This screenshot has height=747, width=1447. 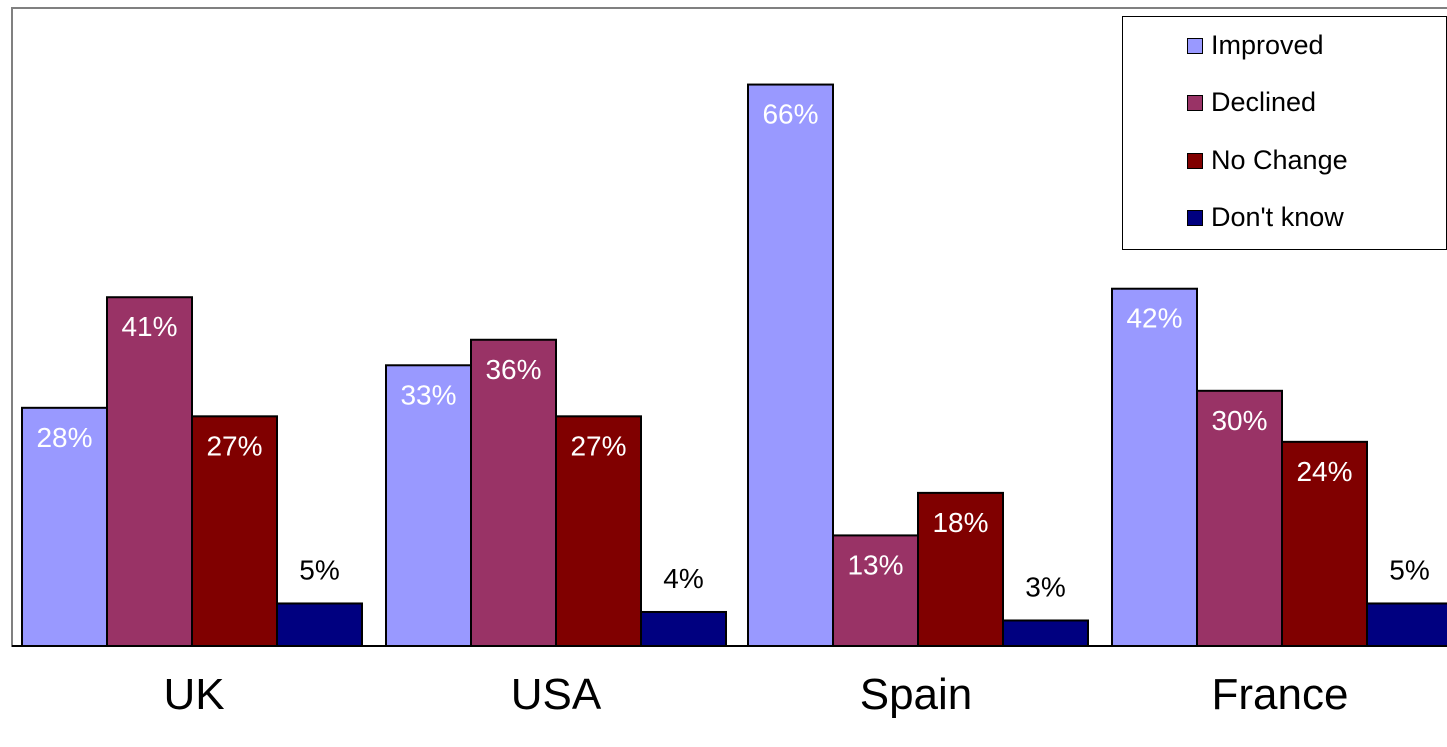 What do you see at coordinates (513, 492) in the screenshot?
I see `bar-usa-declined` at bounding box center [513, 492].